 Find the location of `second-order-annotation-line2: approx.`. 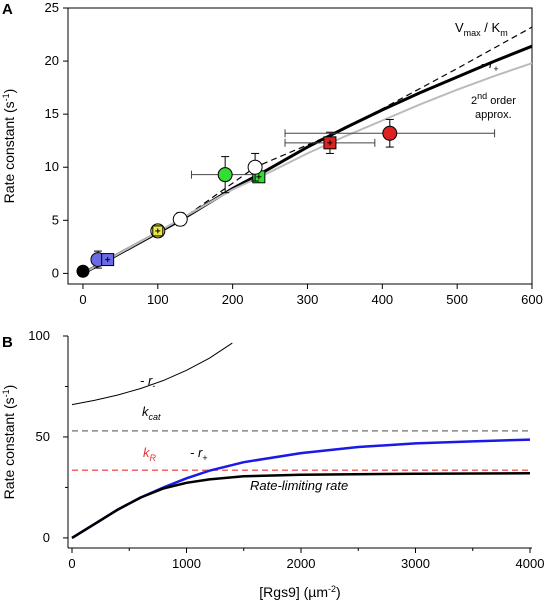

second-order-annotation-line2: approx. is located at coordinates (493, 115).